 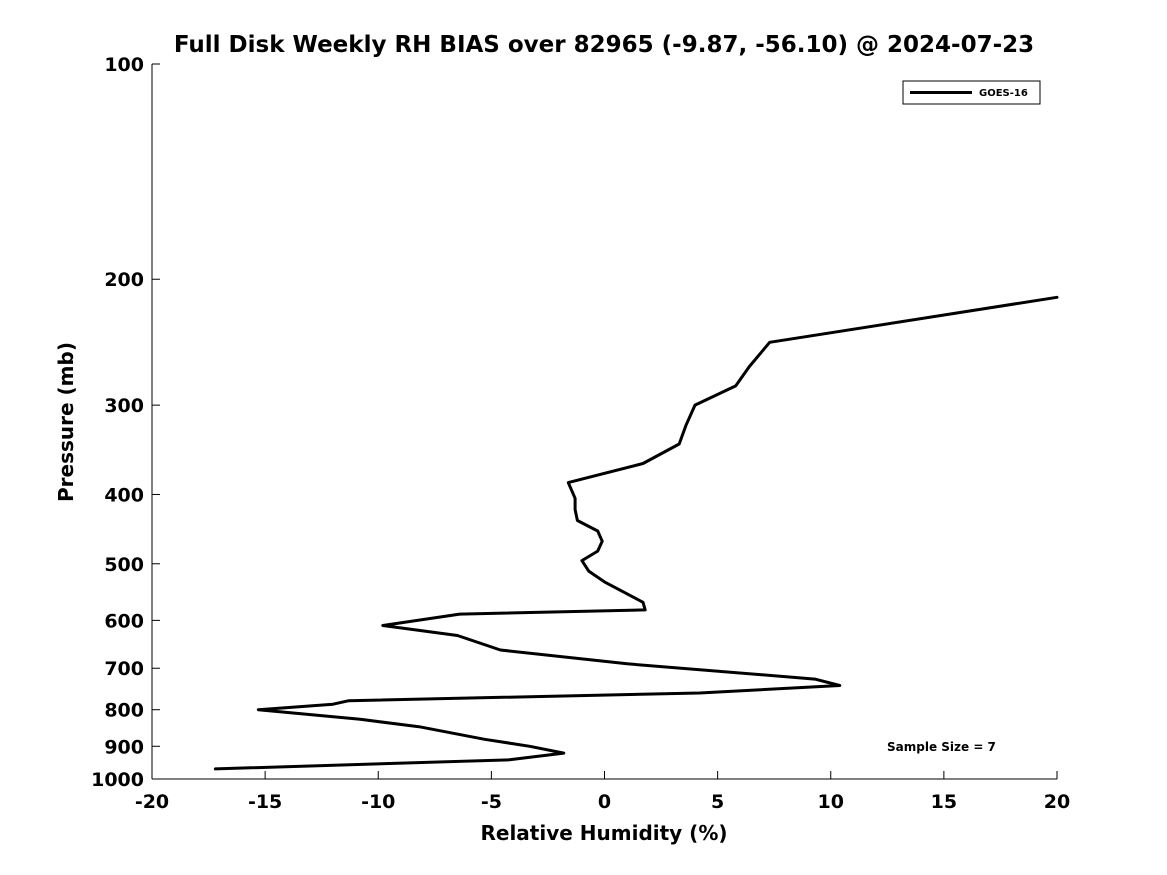 What do you see at coordinates (124, 711) in the screenshot?
I see `y-tick-label: 800` at bounding box center [124, 711].